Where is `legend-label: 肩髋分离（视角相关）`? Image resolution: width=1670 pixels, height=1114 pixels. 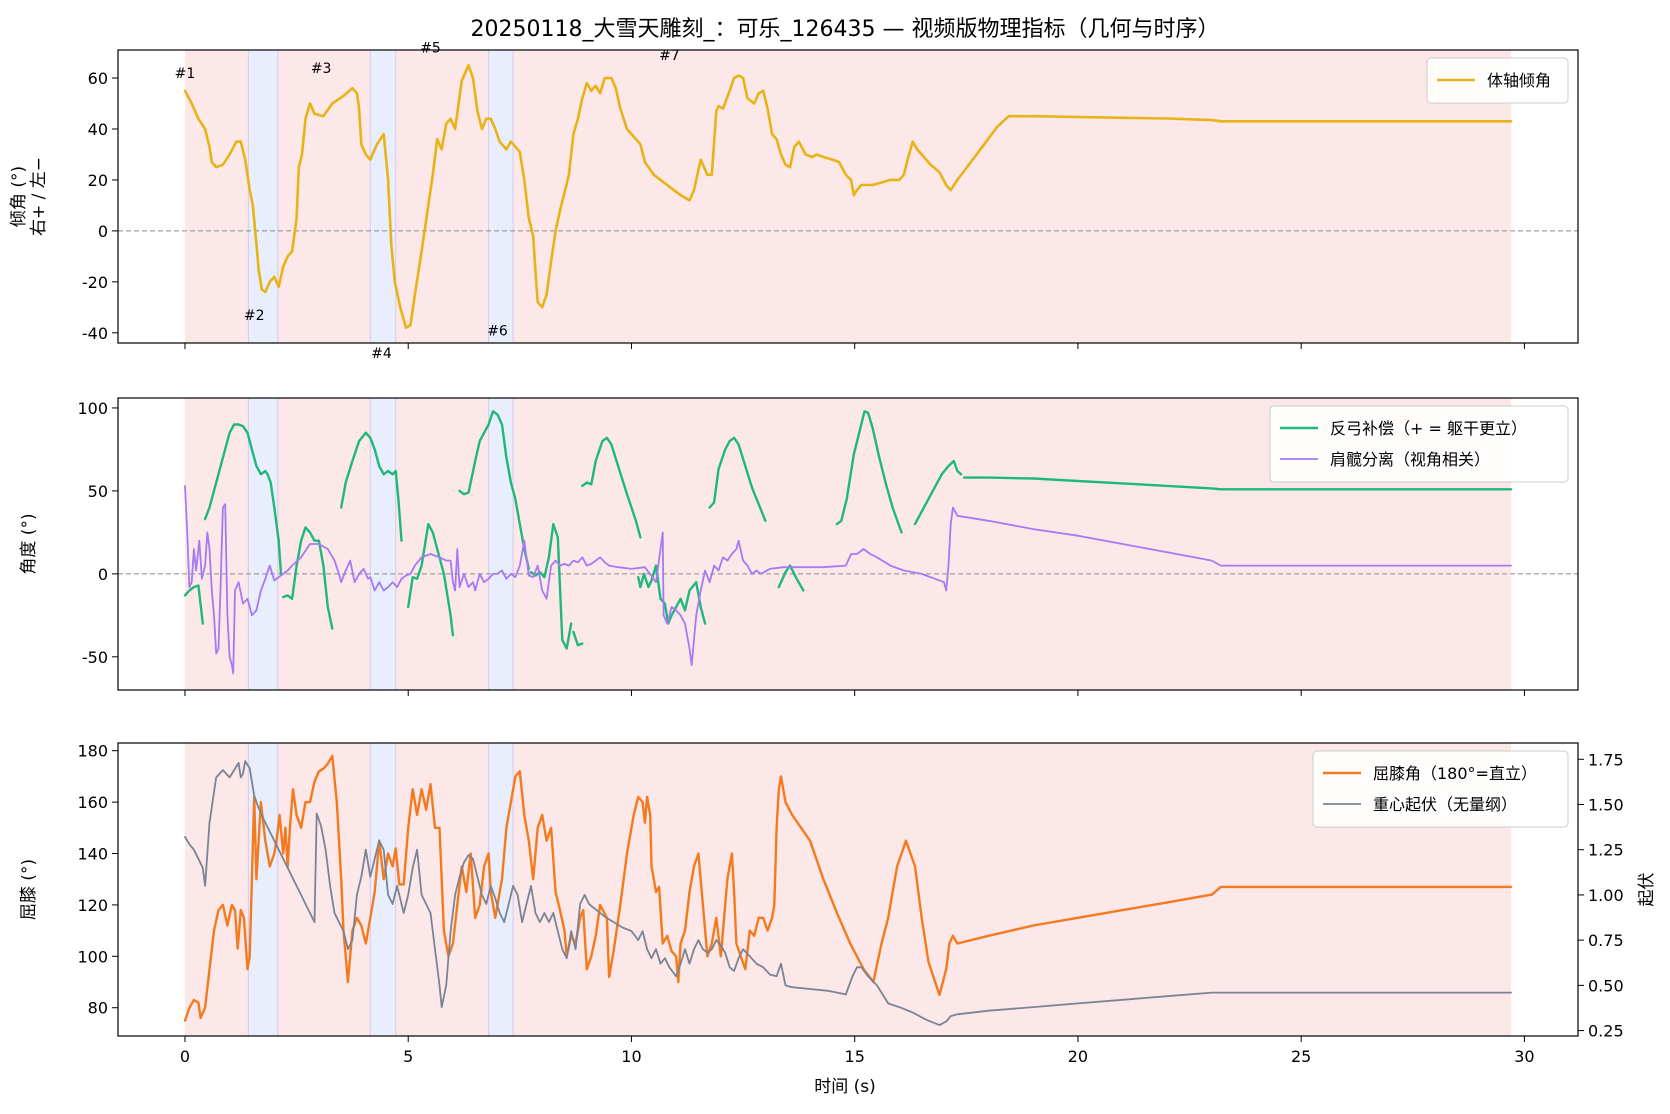 legend-label: 肩髋分离（视角相关） is located at coordinates (1410, 459).